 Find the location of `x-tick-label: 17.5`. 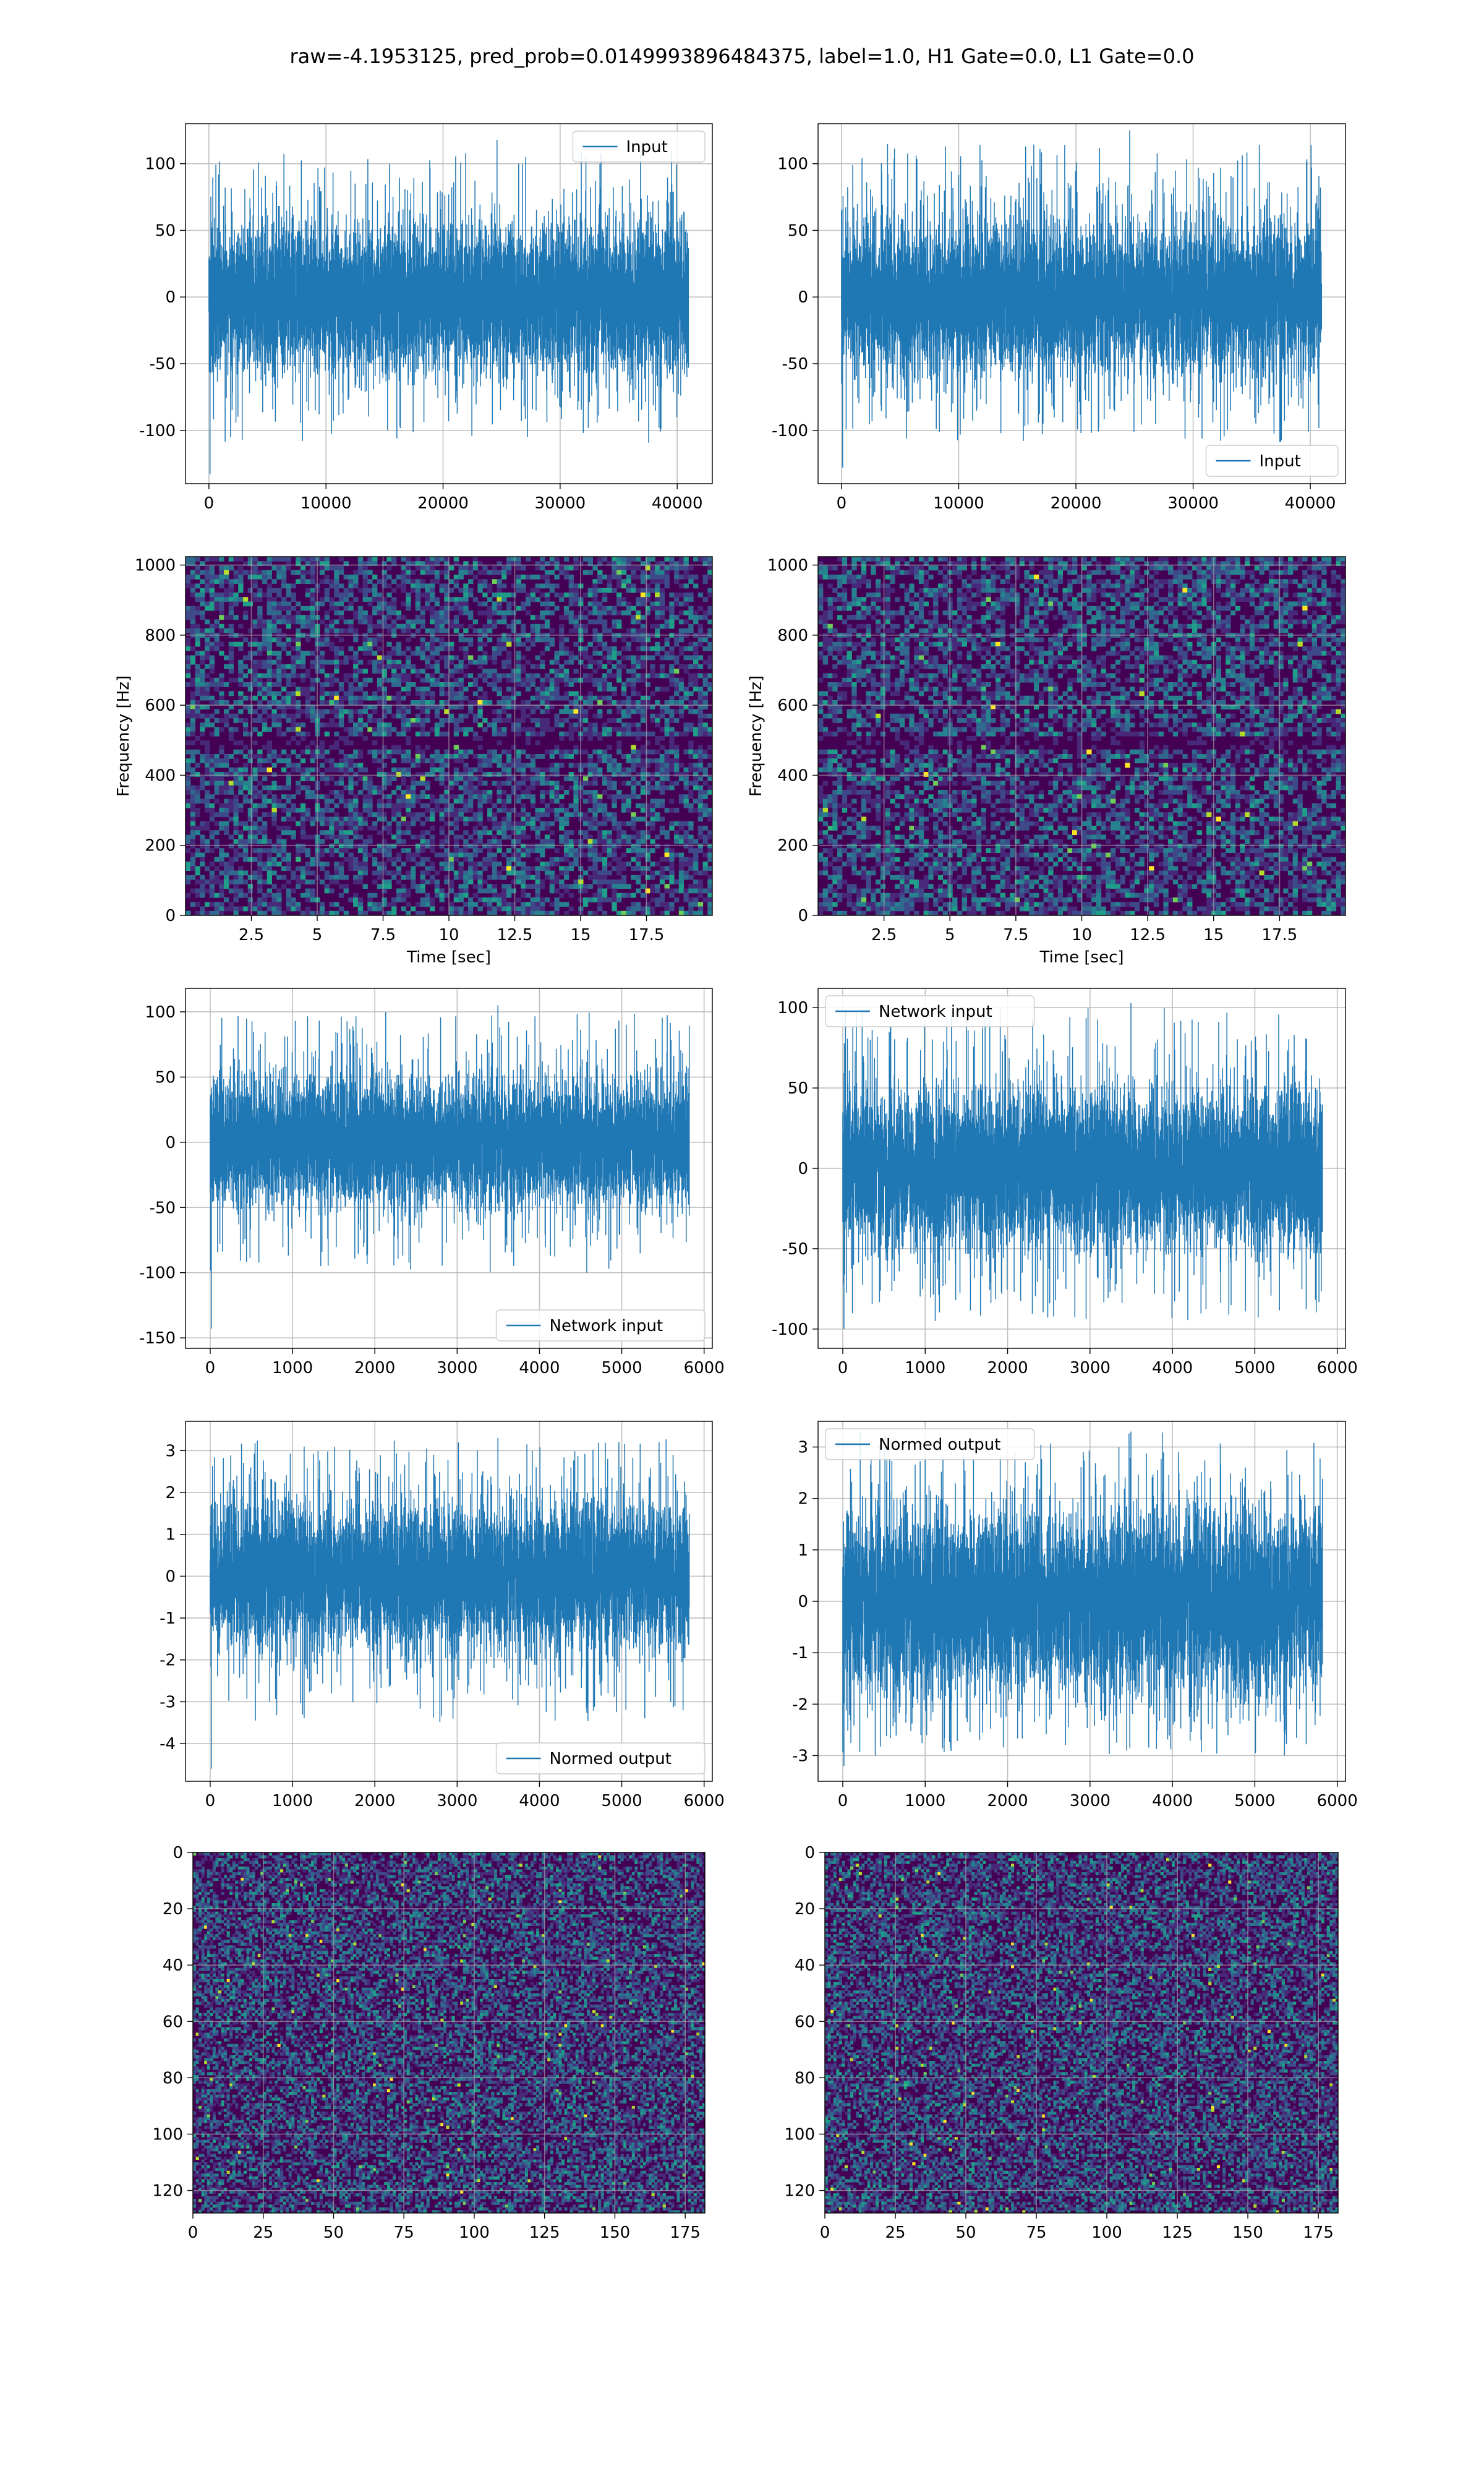

x-tick-label: 17.5 is located at coordinates (1279, 935).